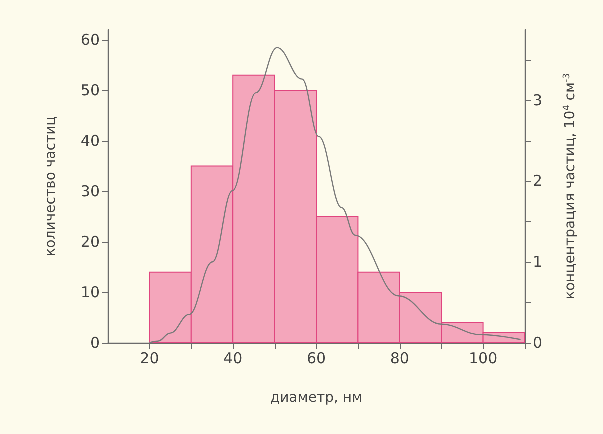 The image size is (603, 434). What do you see at coordinates (90, 293) in the screenshot?
I see `y-tick-label: 10` at bounding box center [90, 293].